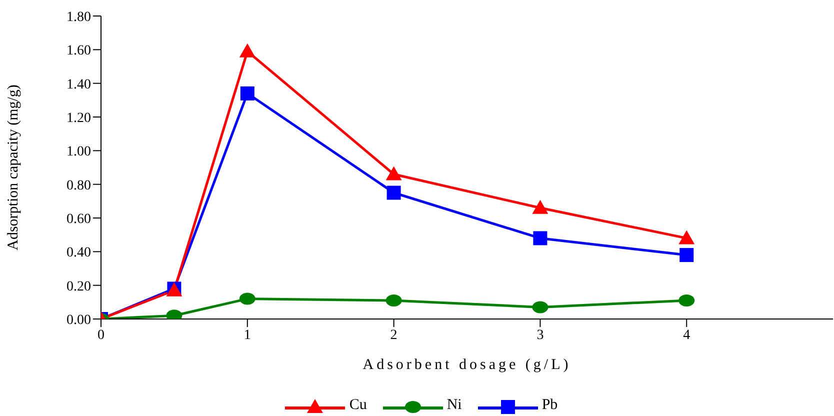 Image resolution: width=834 pixels, height=416 pixels. I want to click on y-tick-label: 1.80, so click(78, 17).